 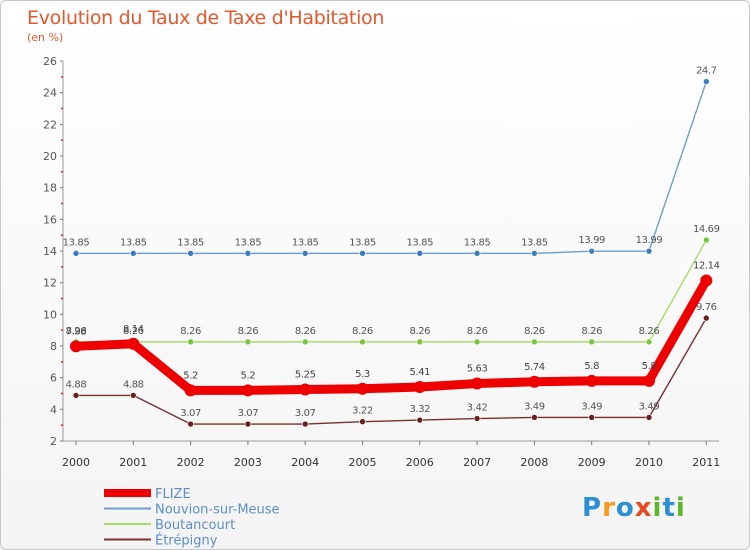 What do you see at coordinates (419, 409) in the screenshot?
I see `data-label: 3.32` at bounding box center [419, 409].